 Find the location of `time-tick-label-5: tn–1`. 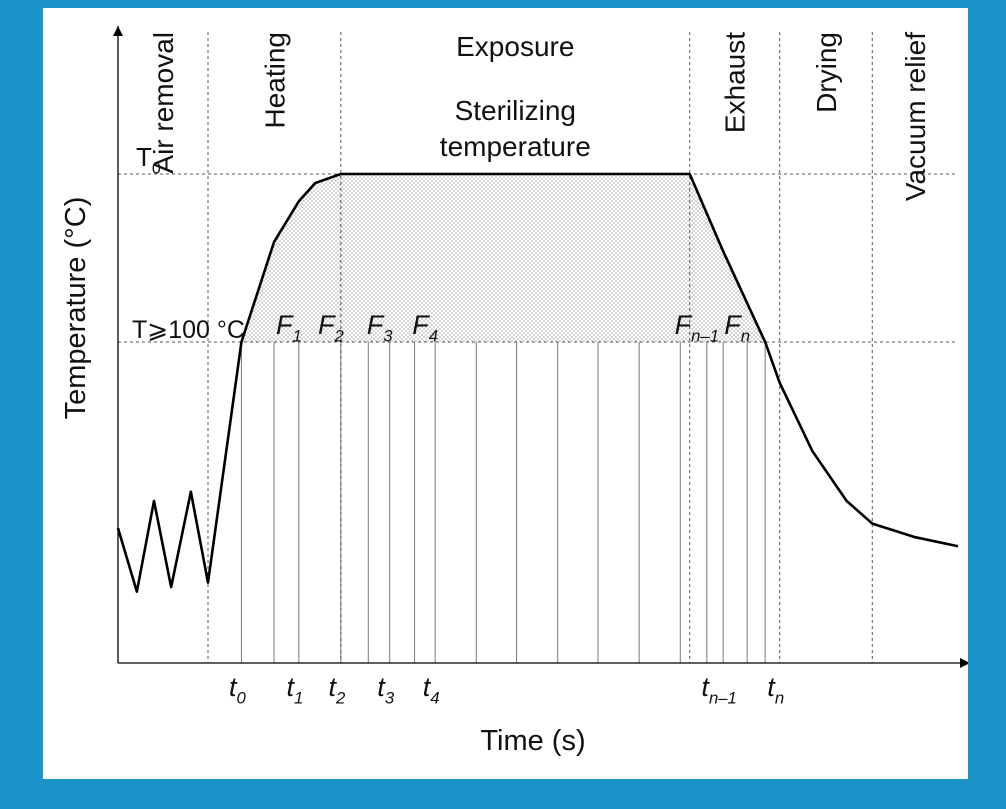

time-tick-label-5: tn–1 is located at coordinates (718, 690).